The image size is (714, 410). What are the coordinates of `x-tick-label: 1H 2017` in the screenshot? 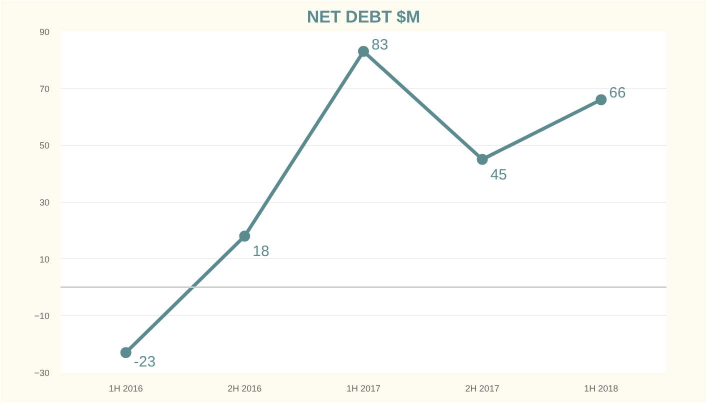 It's located at (363, 389).